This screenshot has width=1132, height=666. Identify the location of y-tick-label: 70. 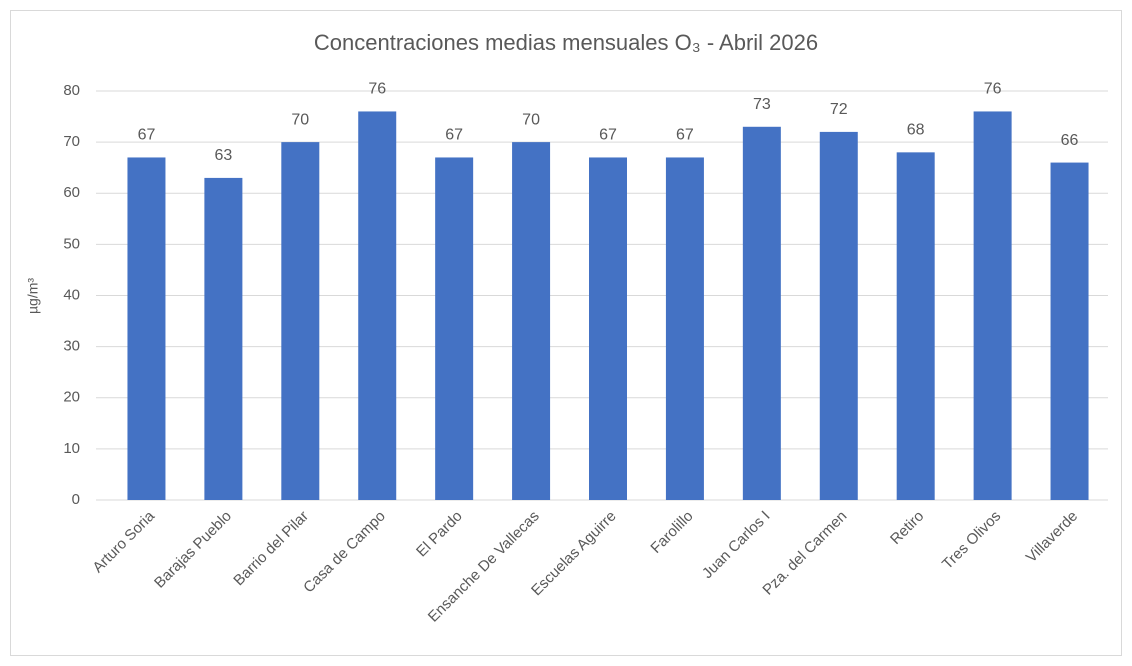
(71, 141).